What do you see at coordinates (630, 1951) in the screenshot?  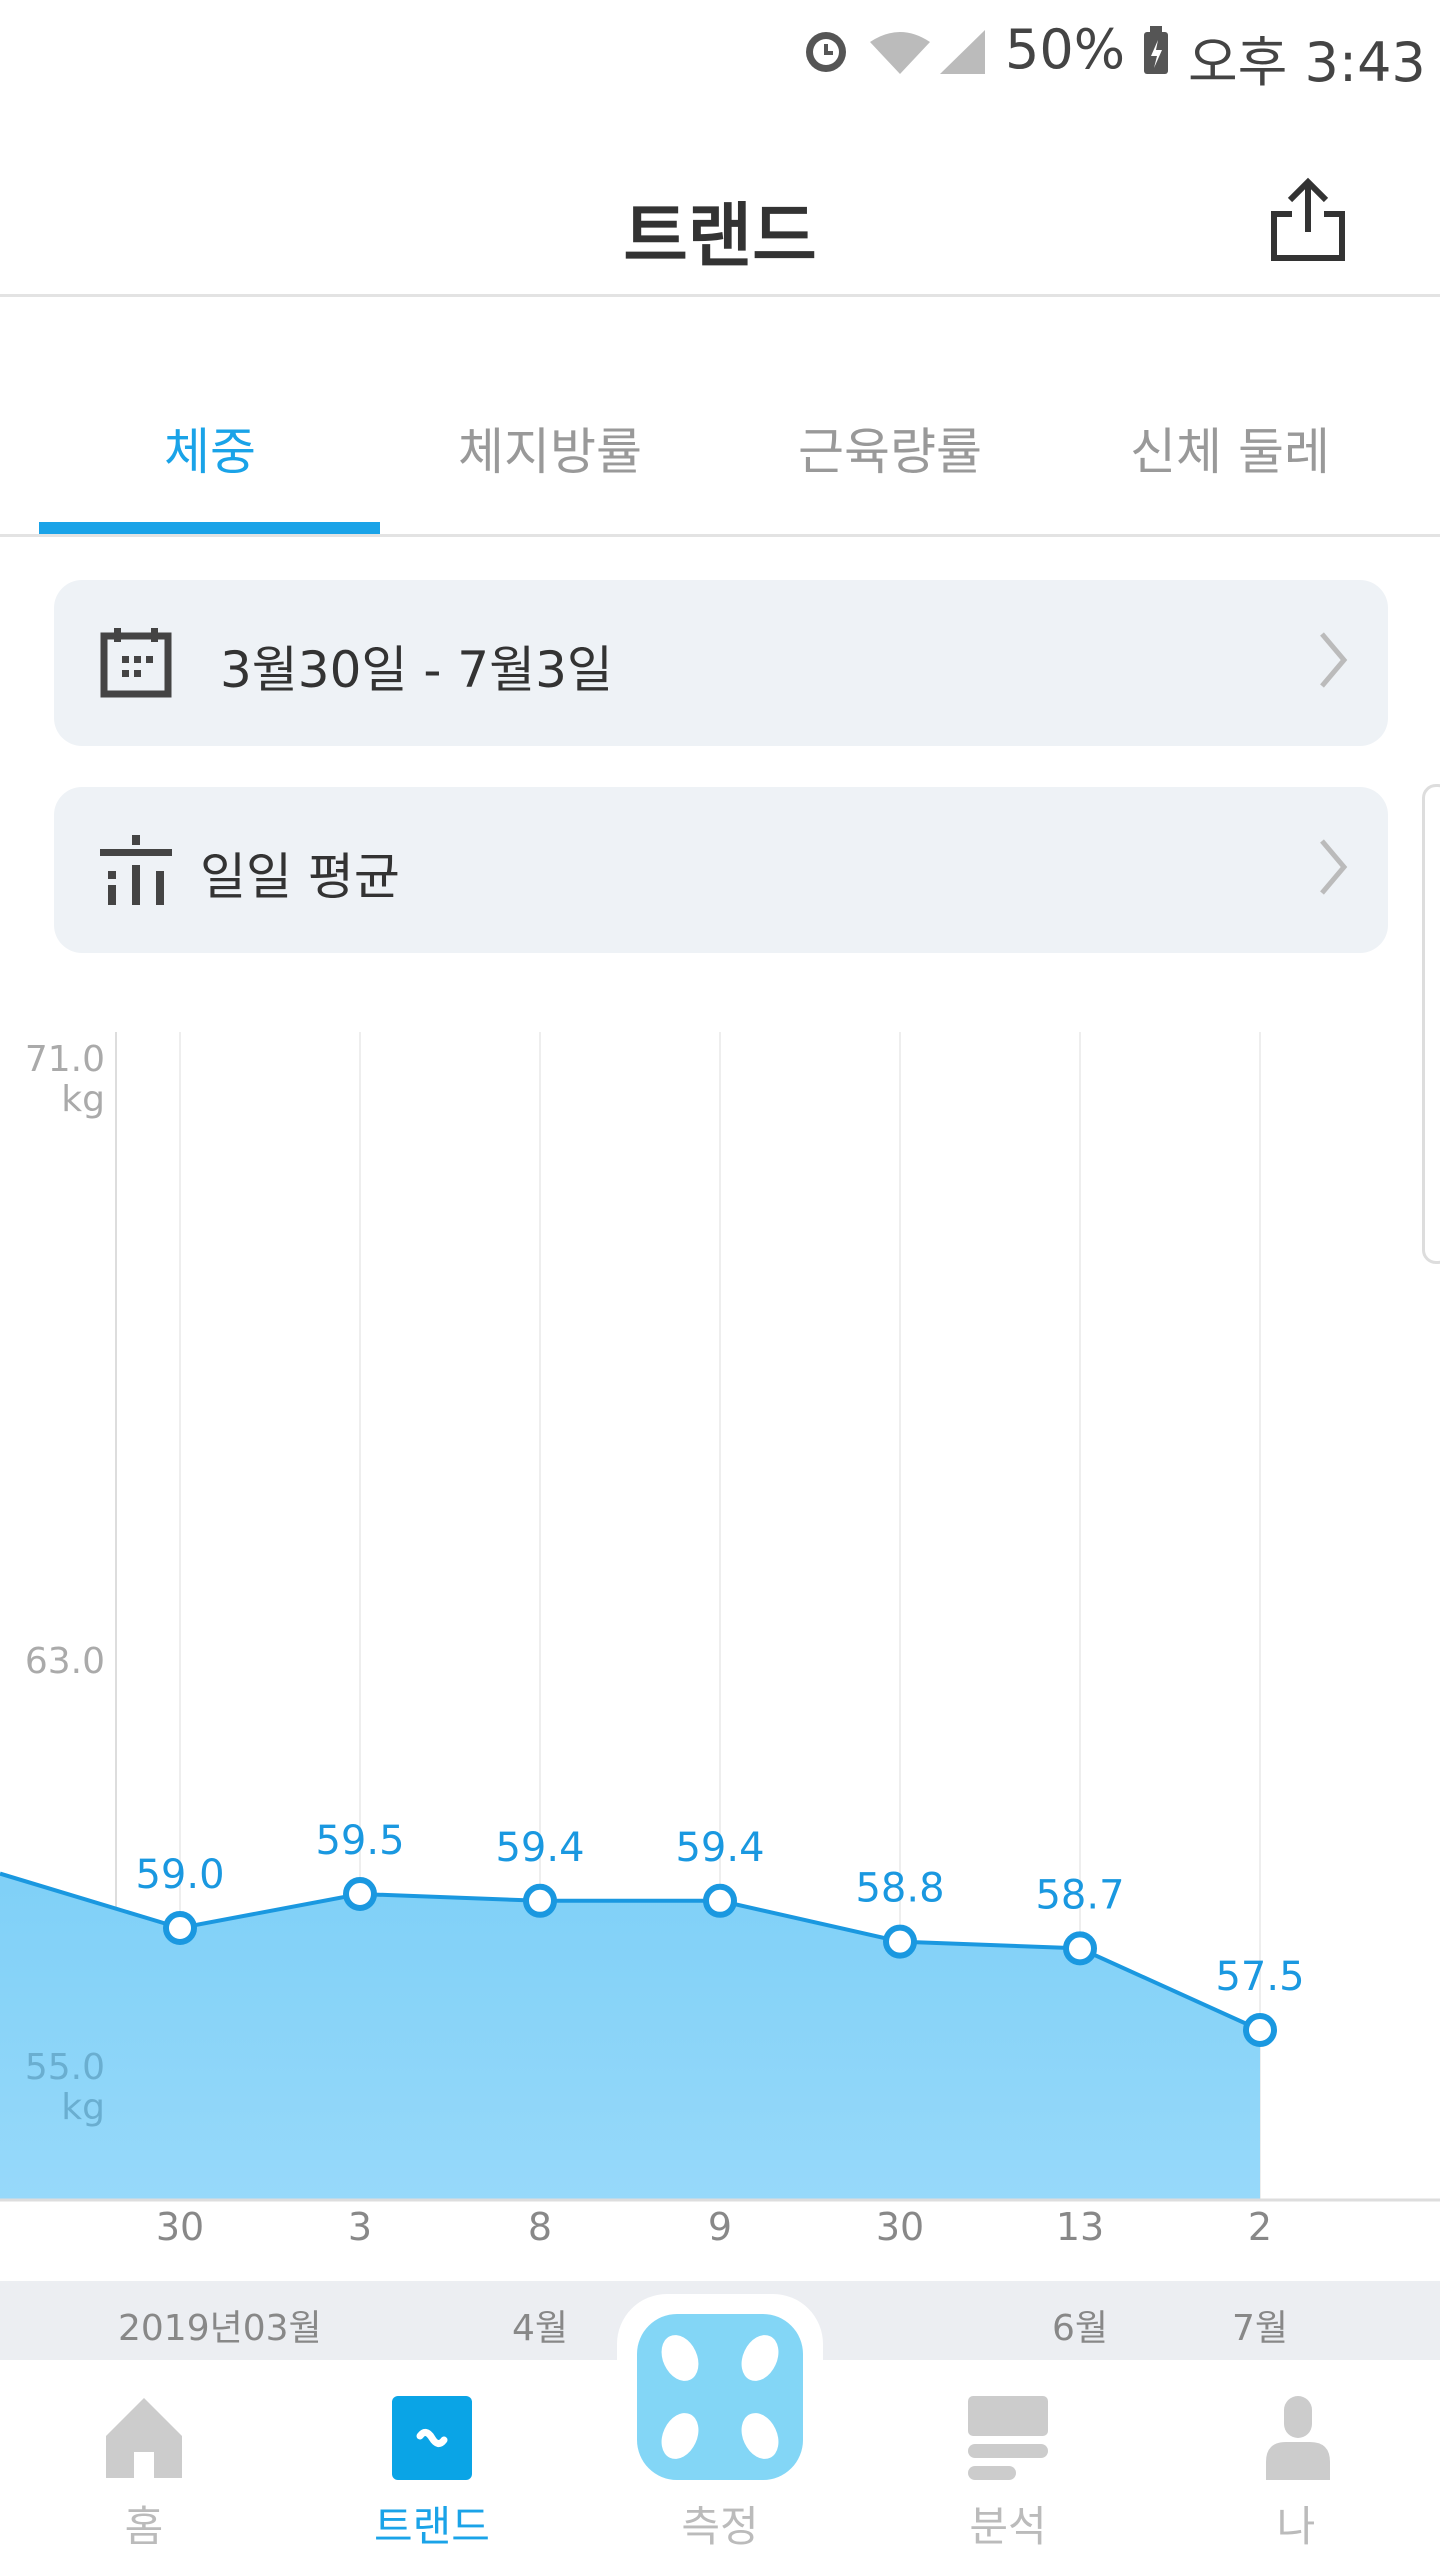 I see `series-line` at bounding box center [630, 1951].